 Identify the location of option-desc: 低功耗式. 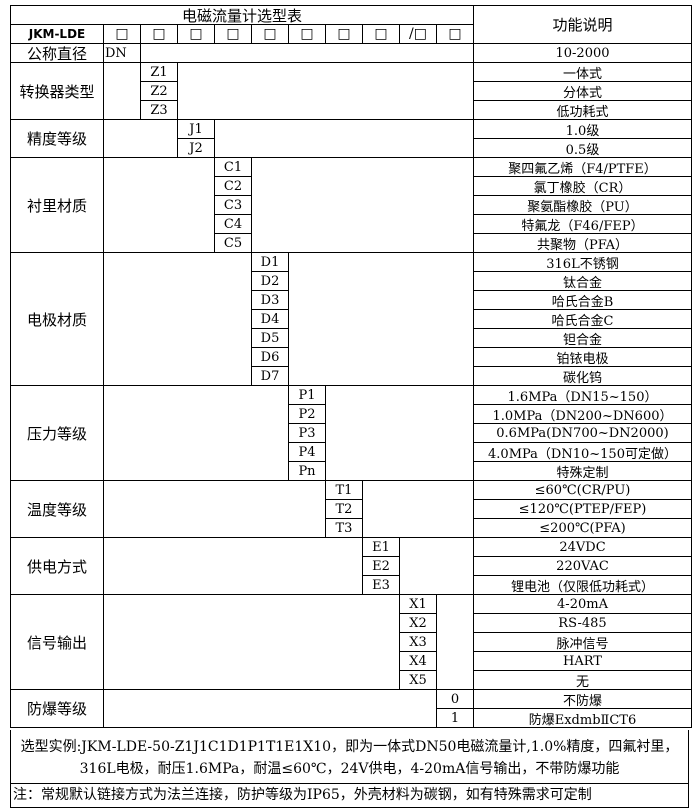
(583, 110).